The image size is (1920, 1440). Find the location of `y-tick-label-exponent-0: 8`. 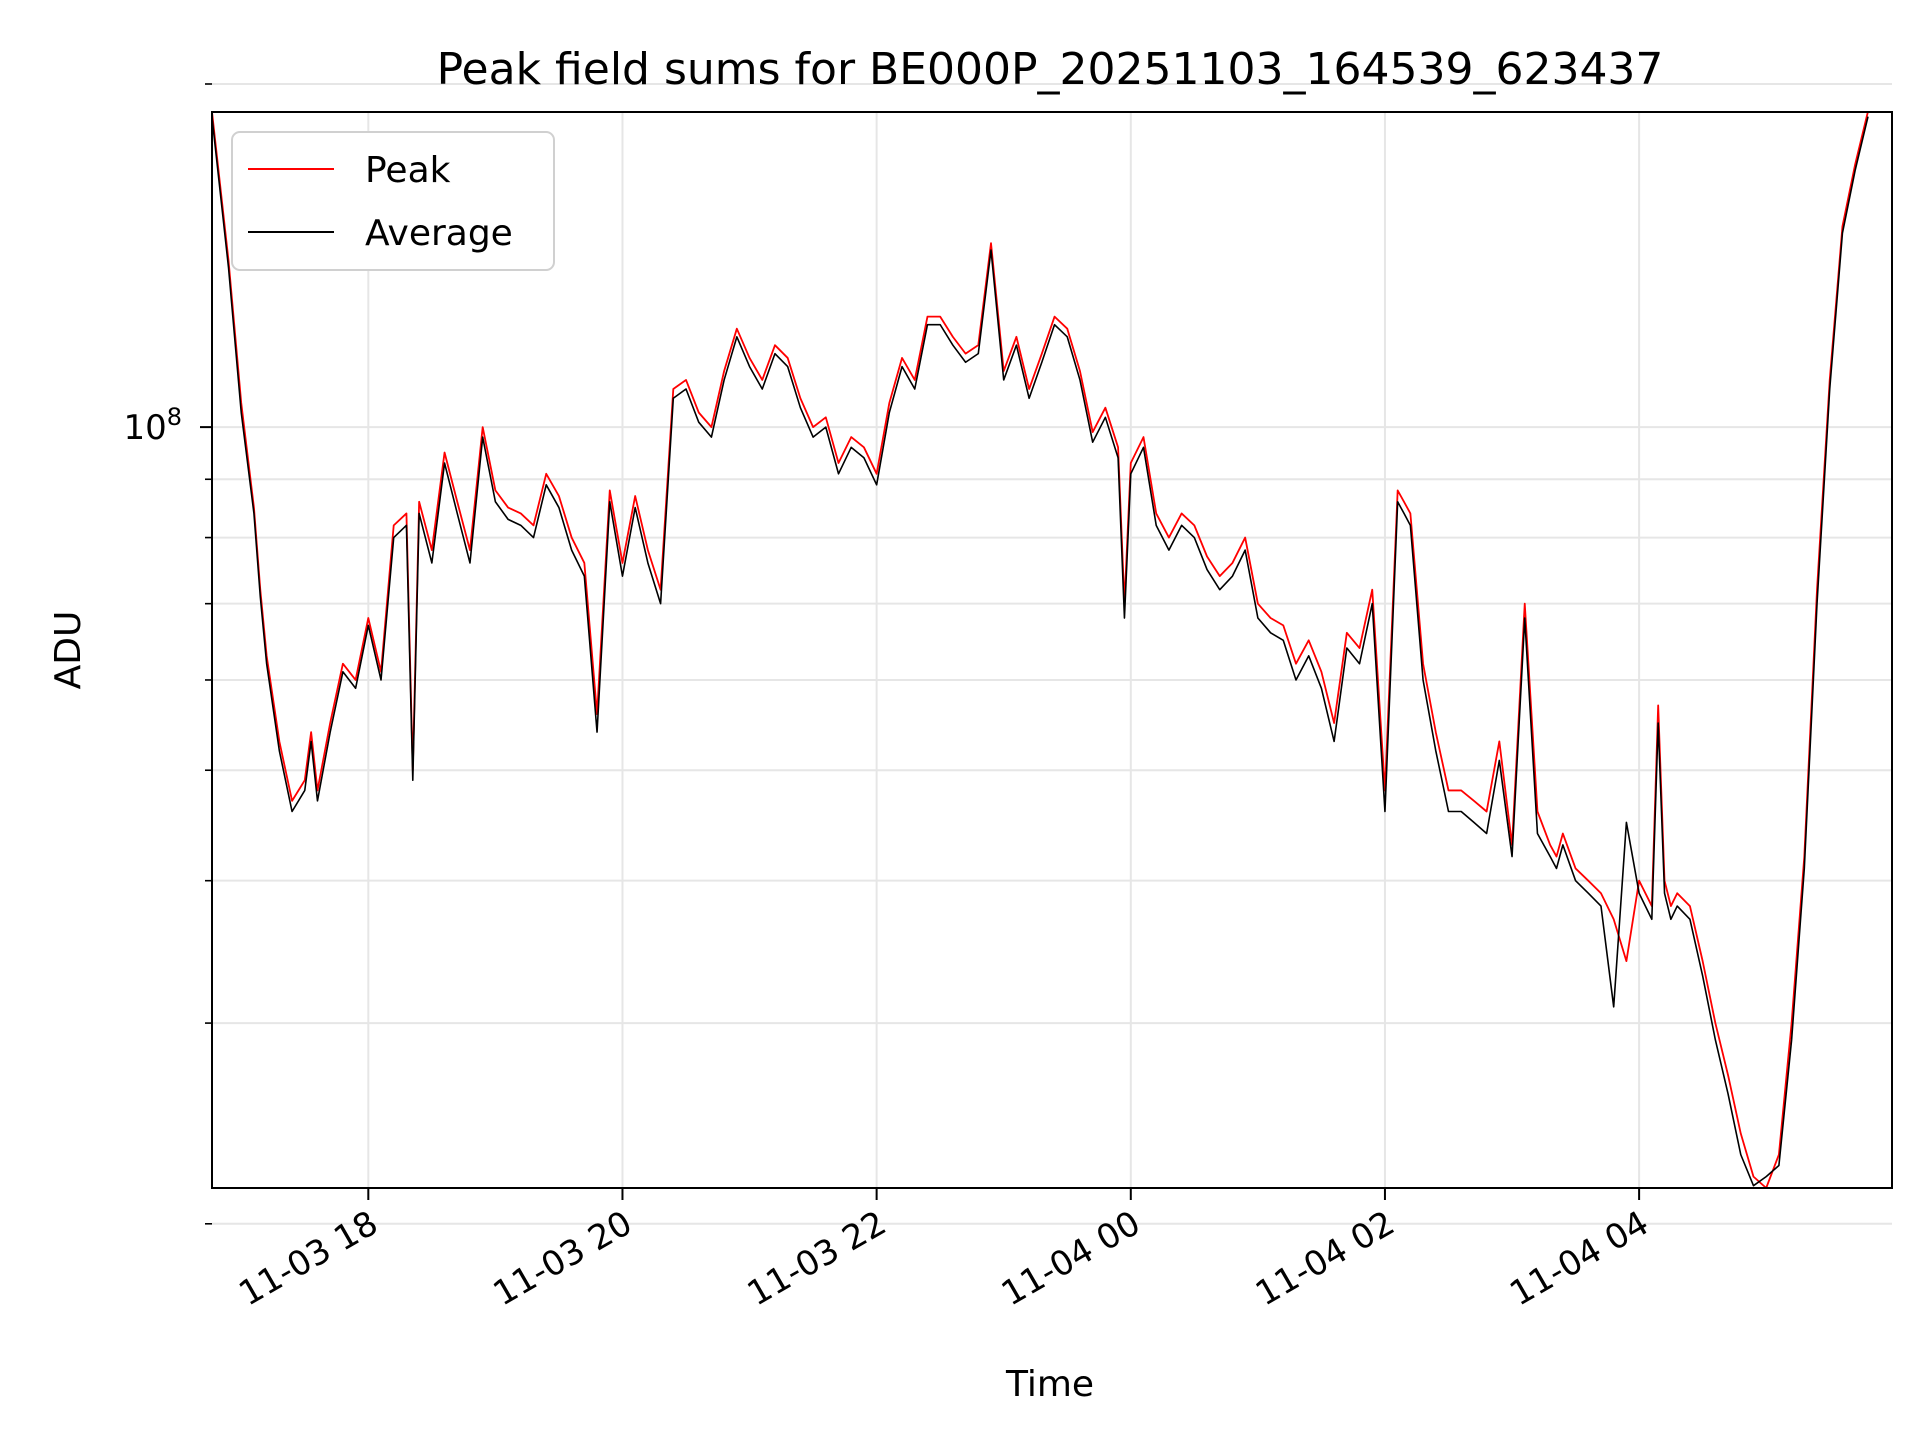

y-tick-label-exponent-0: 8 is located at coordinates (174, 417).